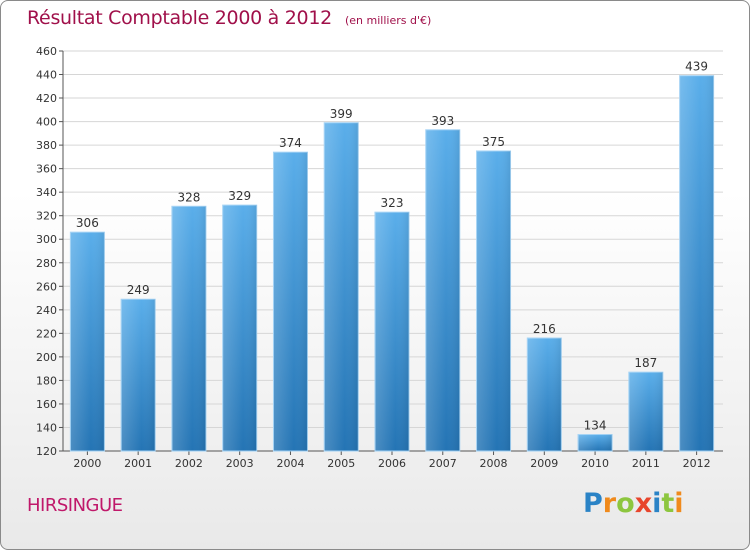 This screenshot has width=750, height=550. I want to click on bar-value-label: 216, so click(544, 329).